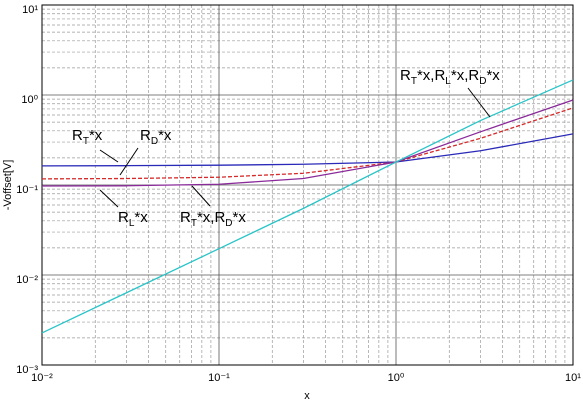  What do you see at coordinates (42, 378) in the screenshot?
I see `x-tick-label: 10⁻²` at bounding box center [42, 378].